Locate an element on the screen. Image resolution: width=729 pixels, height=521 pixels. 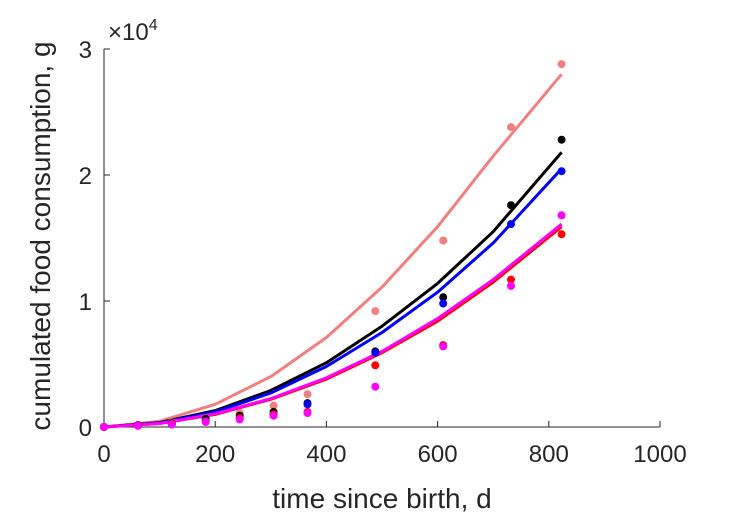
x-tick-label: 1000 is located at coordinates (659, 454).